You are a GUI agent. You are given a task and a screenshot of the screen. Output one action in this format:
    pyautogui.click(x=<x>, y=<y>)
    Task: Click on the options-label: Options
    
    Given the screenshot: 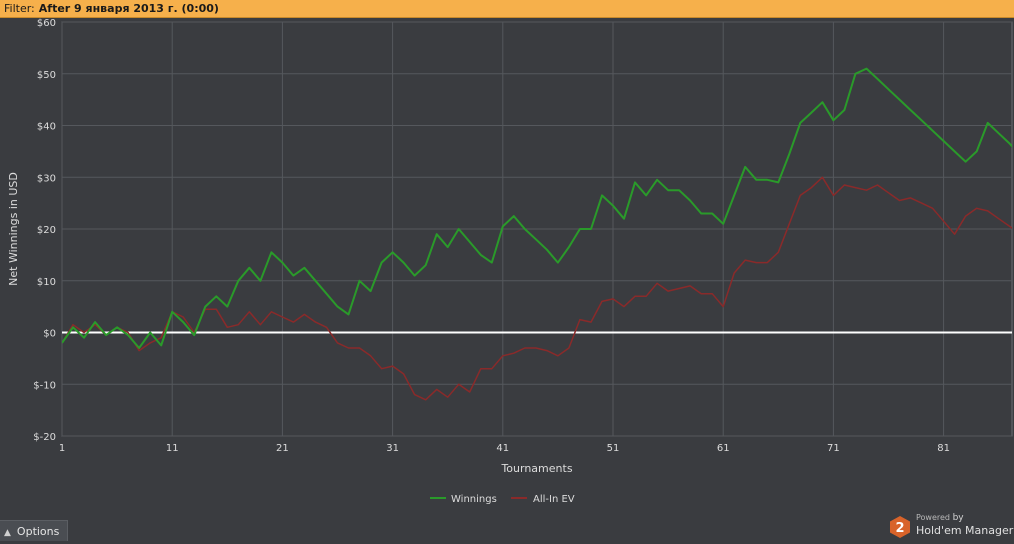 What is the action you would take?
    pyautogui.click(x=38, y=531)
    